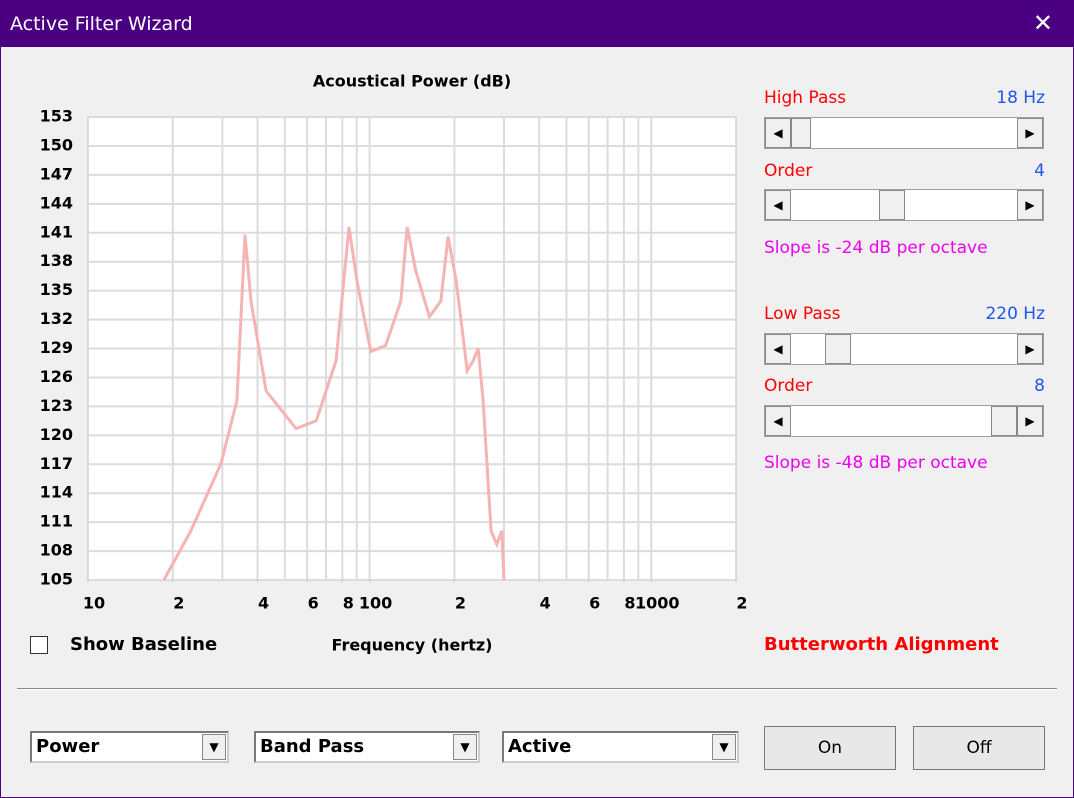 The image size is (1074, 798). I want to click on y-tick-label: 135, so click(56, 289).